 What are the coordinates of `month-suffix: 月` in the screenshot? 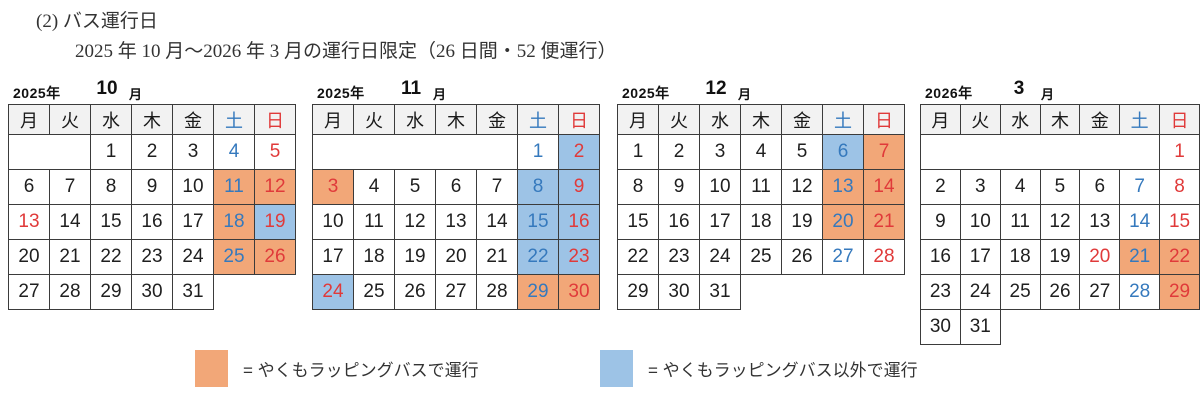 It's located at (136, 94).